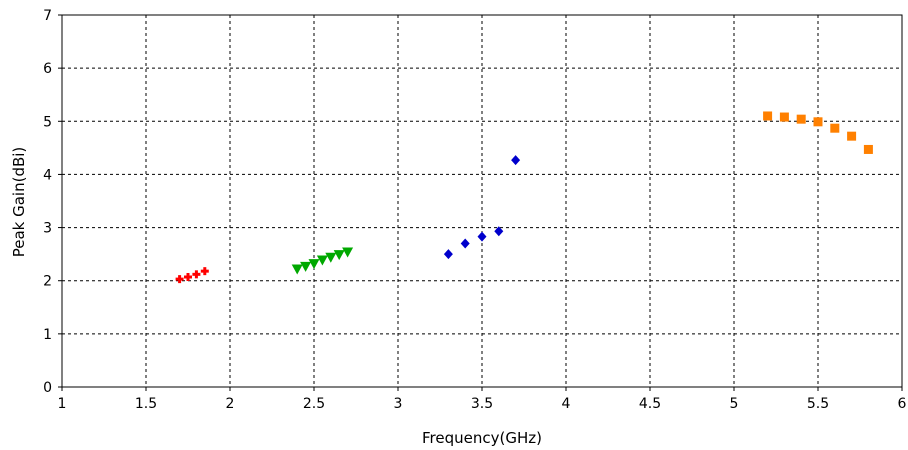  Describe the element at coordinates (314, 404) in the screenshot. I see `x-tick-label: 2.5` at that location.